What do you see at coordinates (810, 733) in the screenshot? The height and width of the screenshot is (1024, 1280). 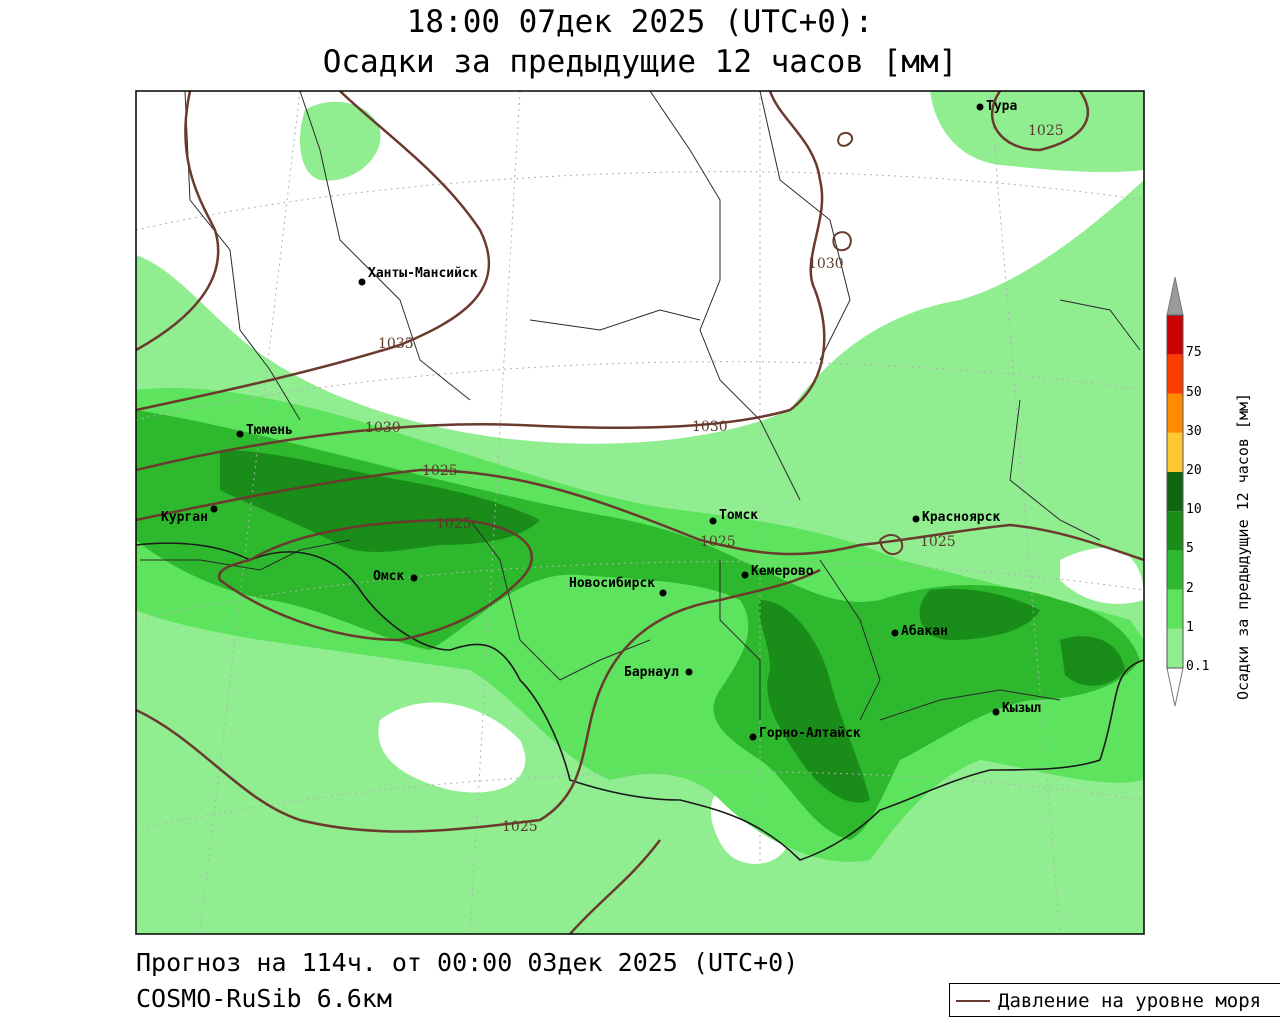 I see `svg-text: Горно-Алтайск` at bounding box center [810, 733].